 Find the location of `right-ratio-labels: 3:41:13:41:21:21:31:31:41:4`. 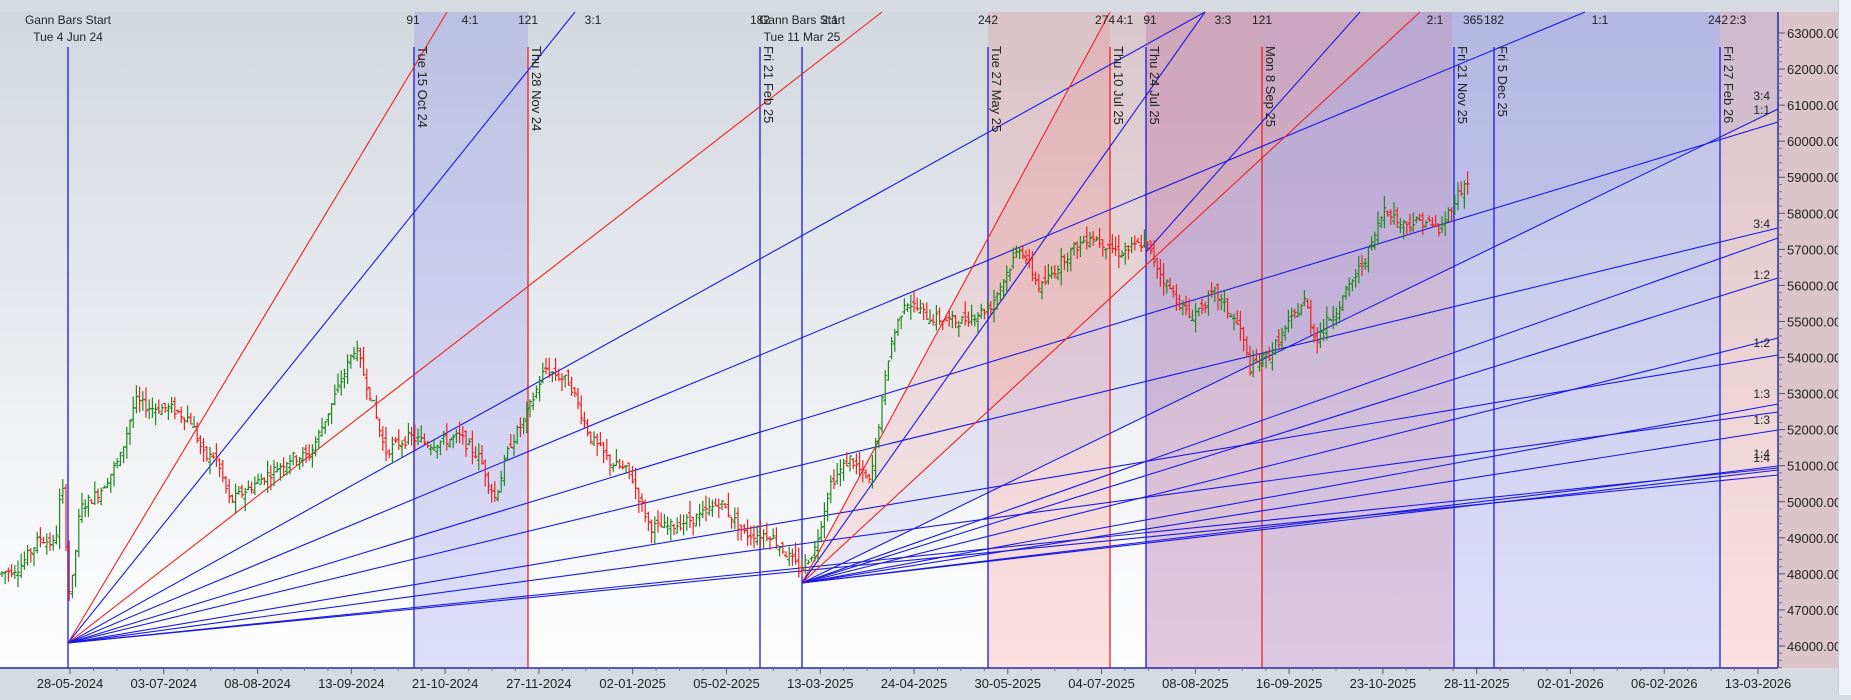

right-ratio-labels: 3:41:13:41:21:21:31:31:41:4 is located at coordinates (1761, 277).